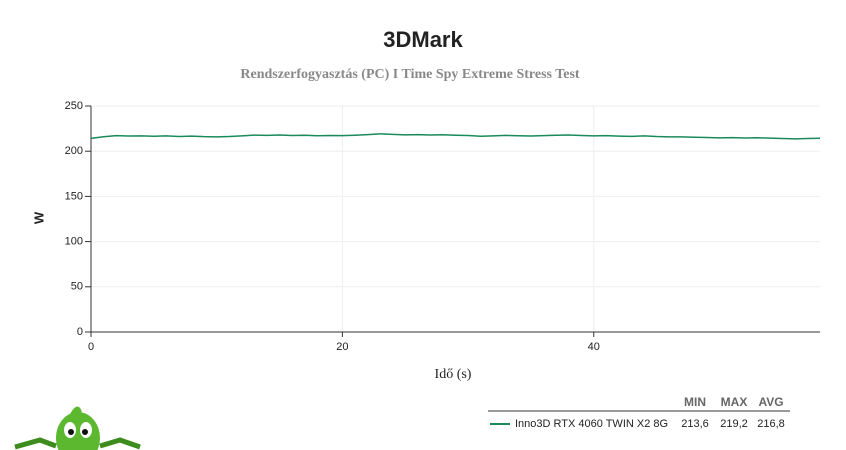 The image size is (846, 450). What do you see at coordinates (771, 424) in the screenshot?
I see `stats-value: 216,8` at bounding box center [771, 424].